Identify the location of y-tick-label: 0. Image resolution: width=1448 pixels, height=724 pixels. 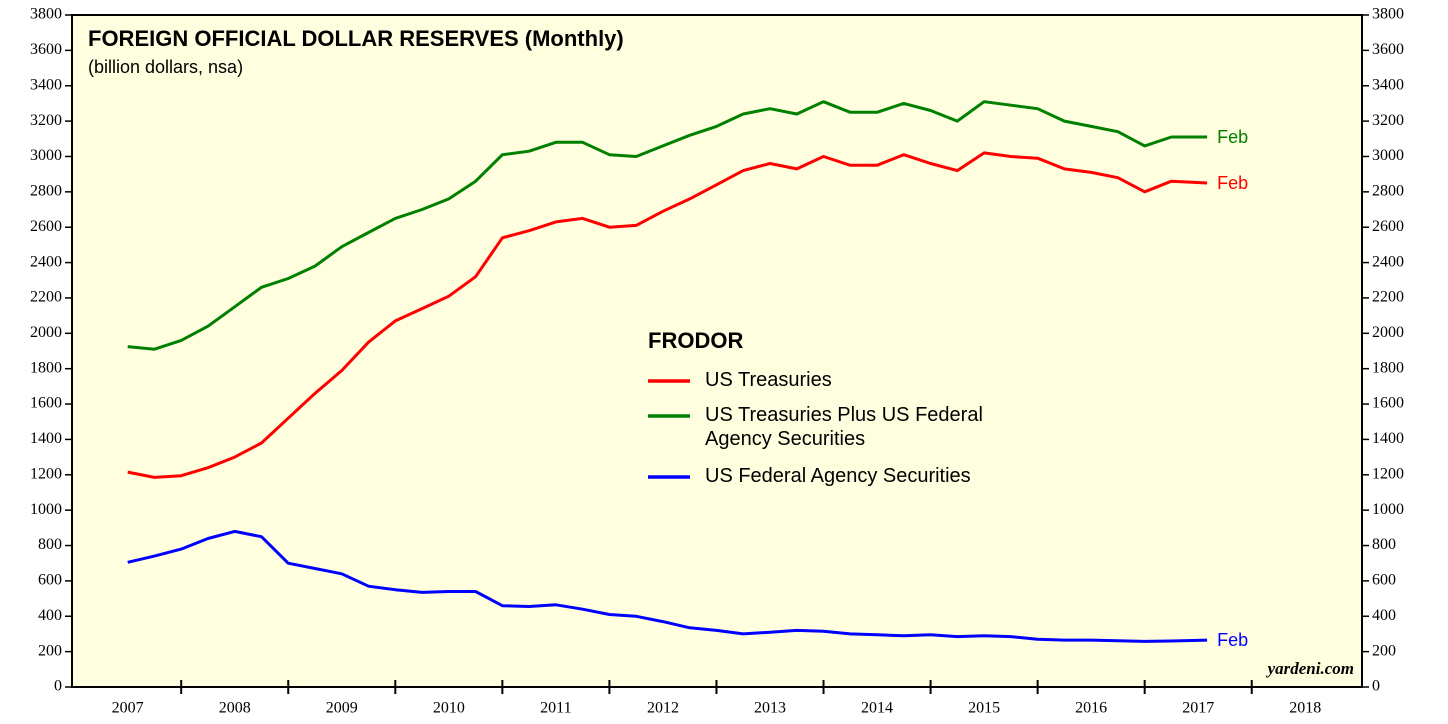
(58, 686).